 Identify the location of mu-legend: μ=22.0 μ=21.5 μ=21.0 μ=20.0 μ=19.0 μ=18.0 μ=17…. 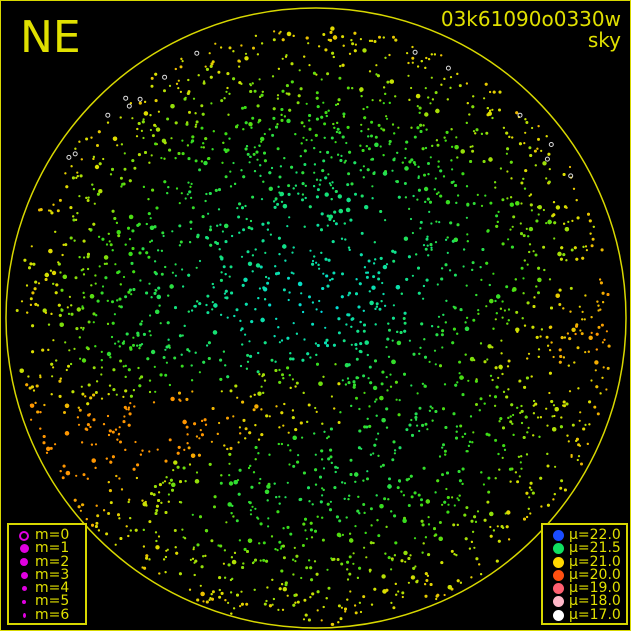
(584, 574).